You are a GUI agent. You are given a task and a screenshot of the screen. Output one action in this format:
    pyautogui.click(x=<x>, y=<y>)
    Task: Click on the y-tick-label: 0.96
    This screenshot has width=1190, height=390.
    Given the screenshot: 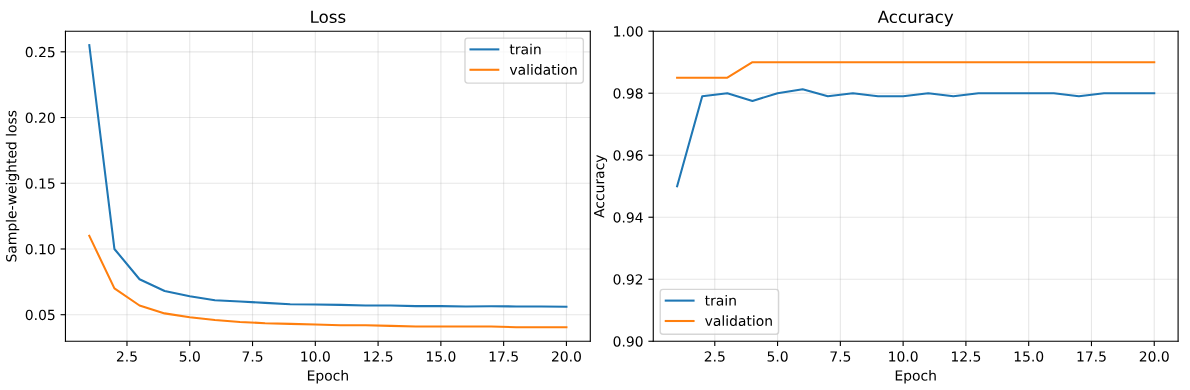 What is the action you would take?
    pyautogui.click(x=628, y=155)
    